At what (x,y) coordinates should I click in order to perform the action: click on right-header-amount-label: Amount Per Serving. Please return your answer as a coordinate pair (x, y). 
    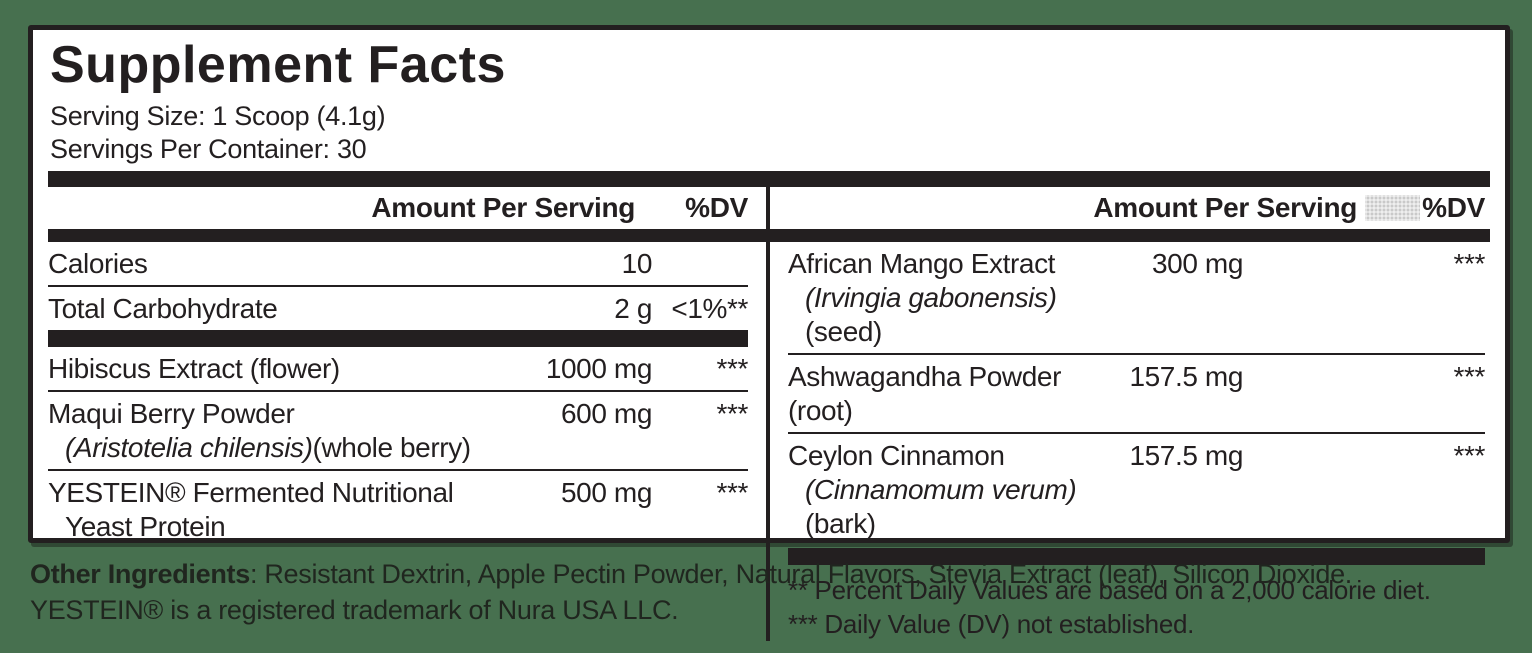
    Looking at the image, I should click on (1225, 207).